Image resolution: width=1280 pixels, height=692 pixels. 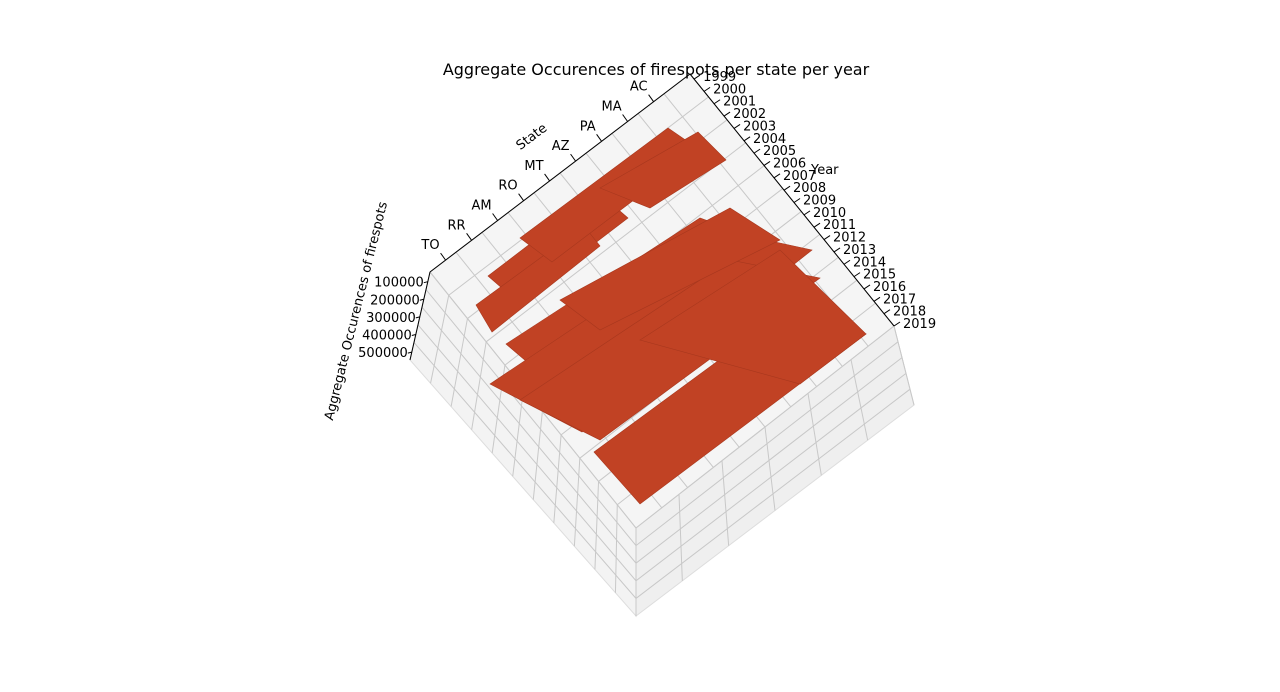 I want to click on year-tick-label-2007: 2007, so click(x=799, y=176).